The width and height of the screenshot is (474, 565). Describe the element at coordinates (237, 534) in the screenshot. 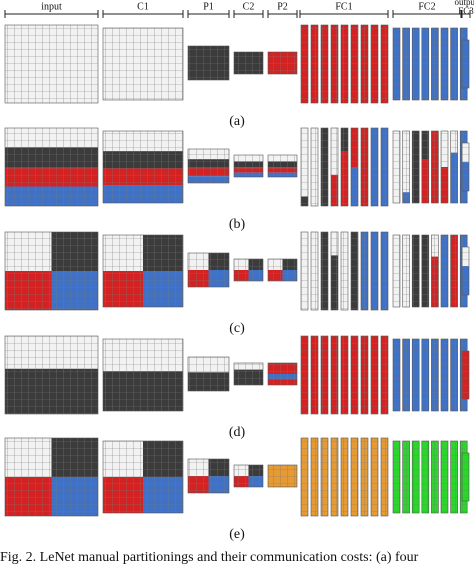

I see `panel-label: (e)` at that location.